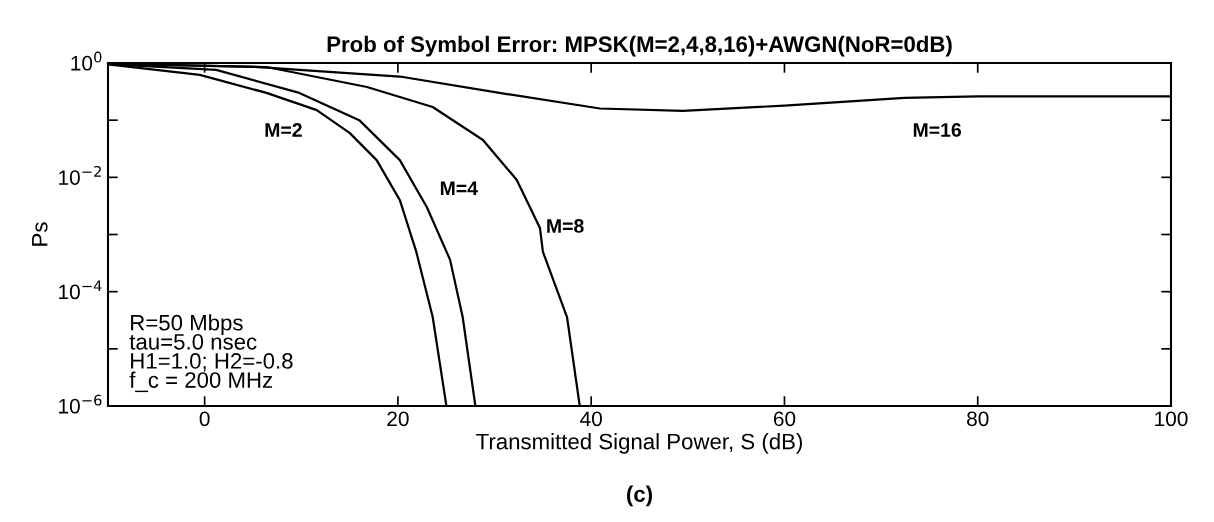  Describe the element at coordinates (398, 419) in the screenshot. I see `x-tick-label: 20` at that location.